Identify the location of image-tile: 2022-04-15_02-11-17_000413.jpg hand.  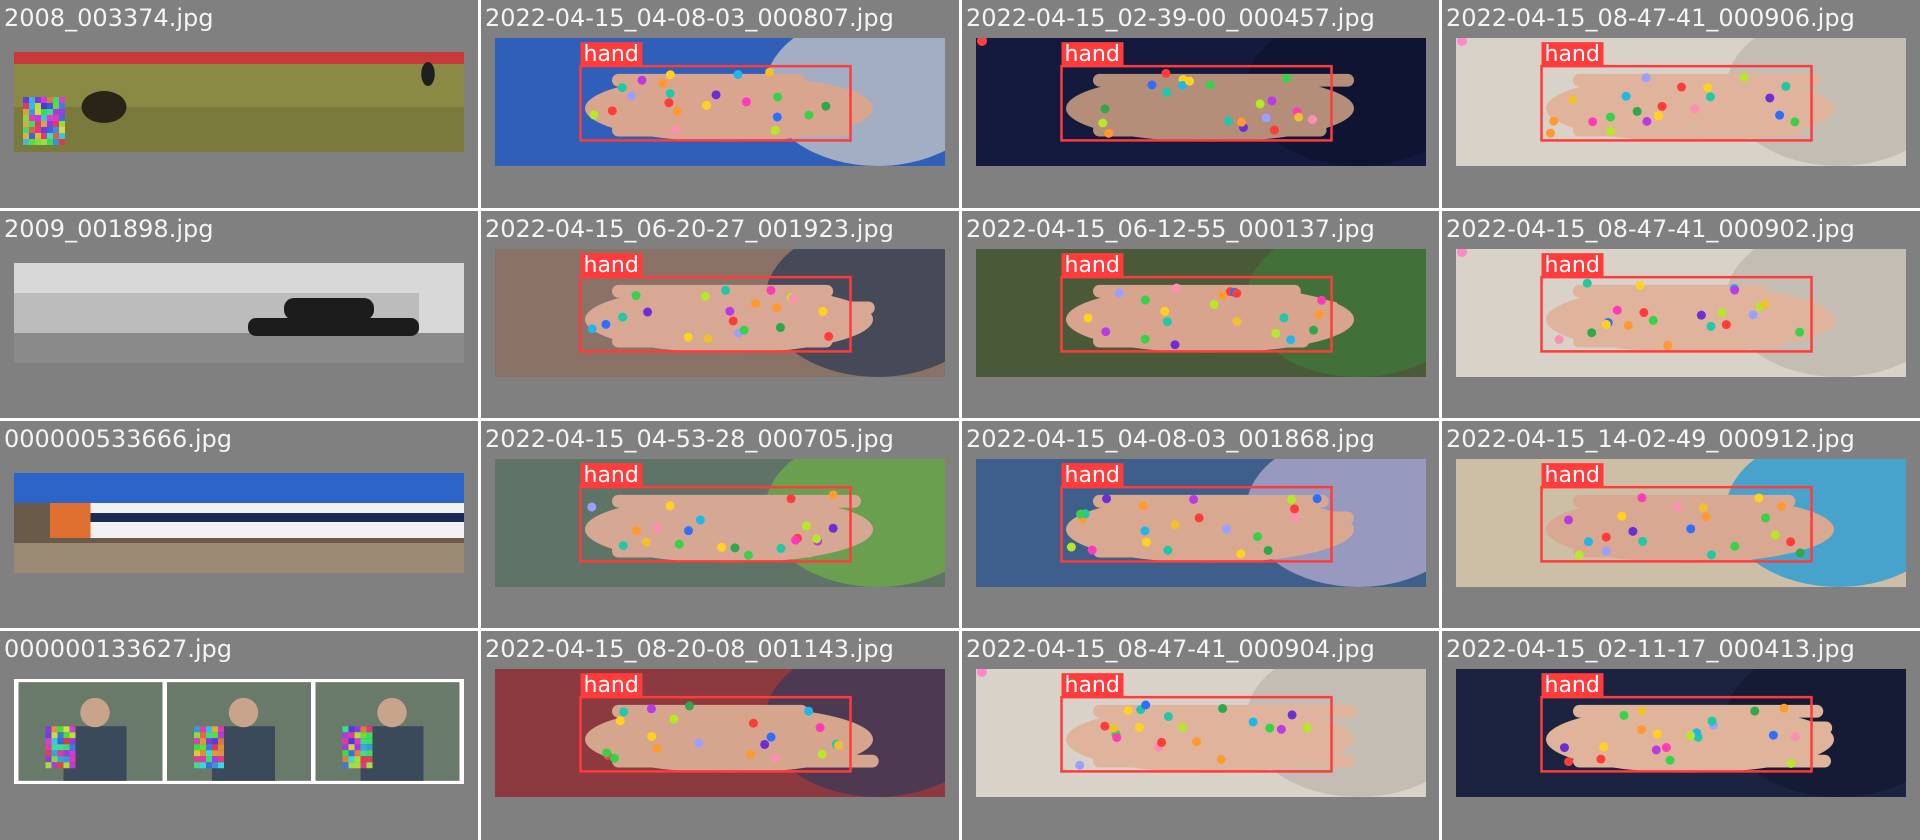
(1681, 735).